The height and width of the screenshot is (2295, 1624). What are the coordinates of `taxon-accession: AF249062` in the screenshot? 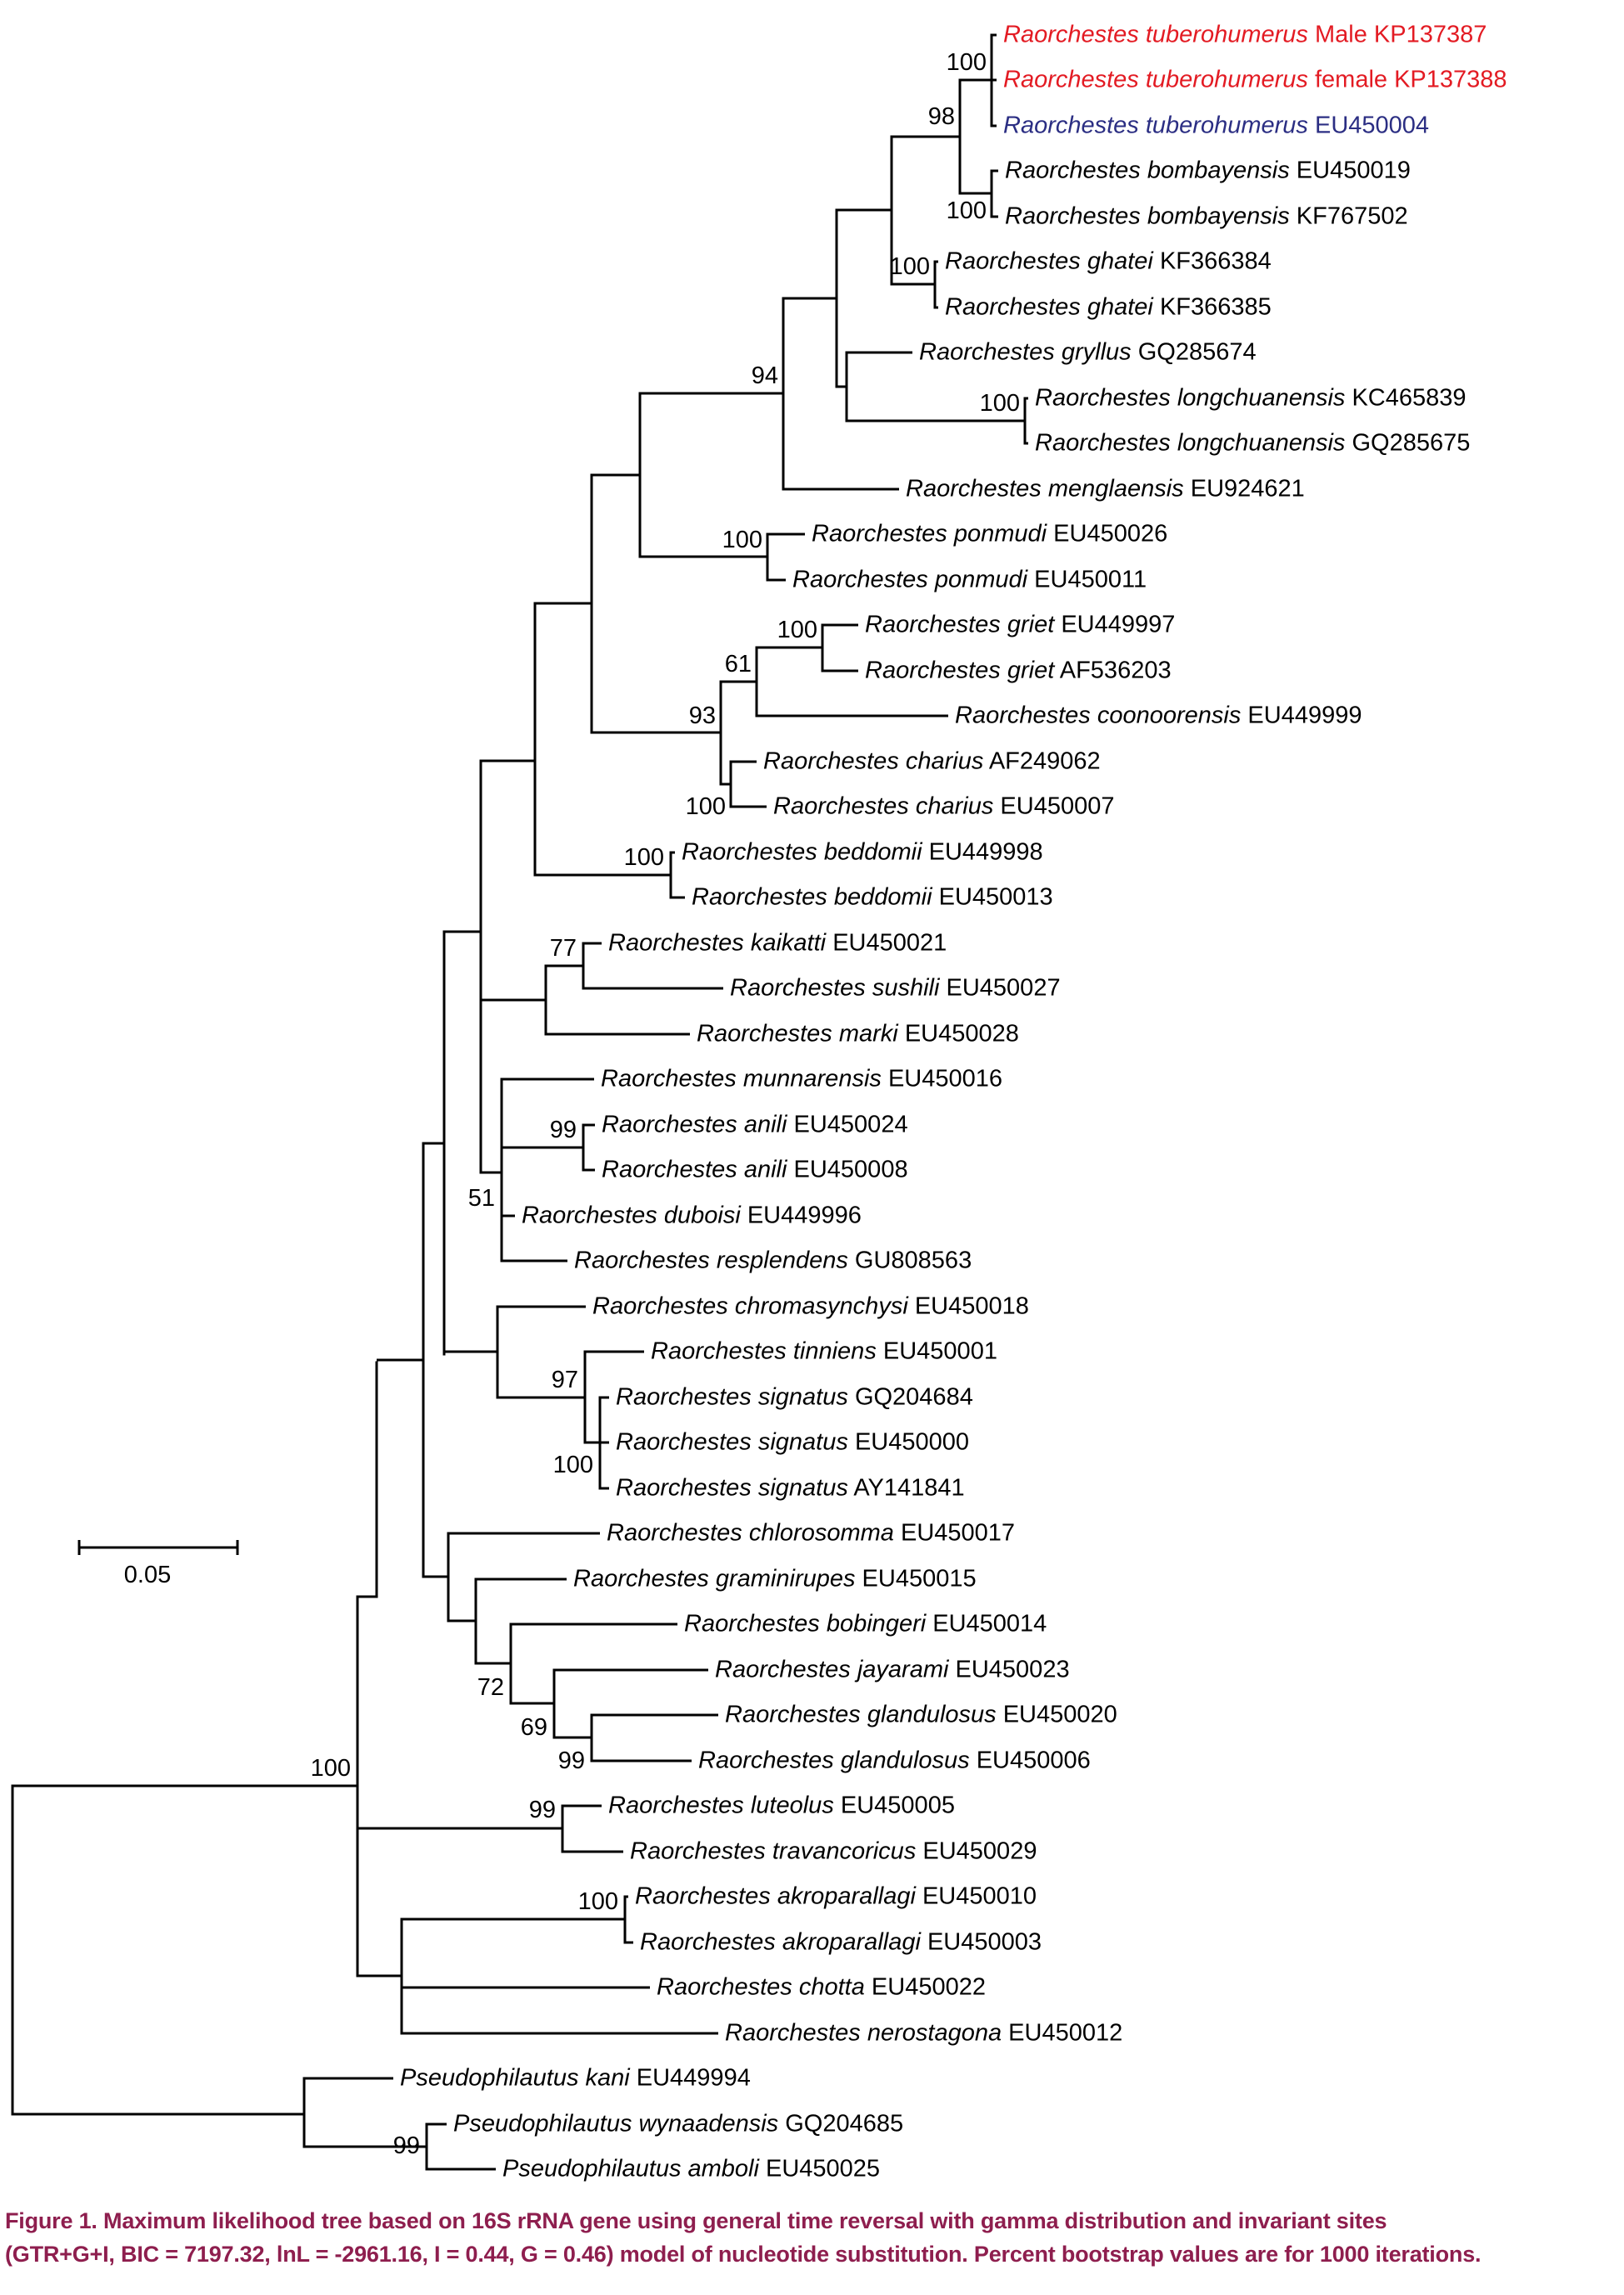 It's located at (1044, 761).